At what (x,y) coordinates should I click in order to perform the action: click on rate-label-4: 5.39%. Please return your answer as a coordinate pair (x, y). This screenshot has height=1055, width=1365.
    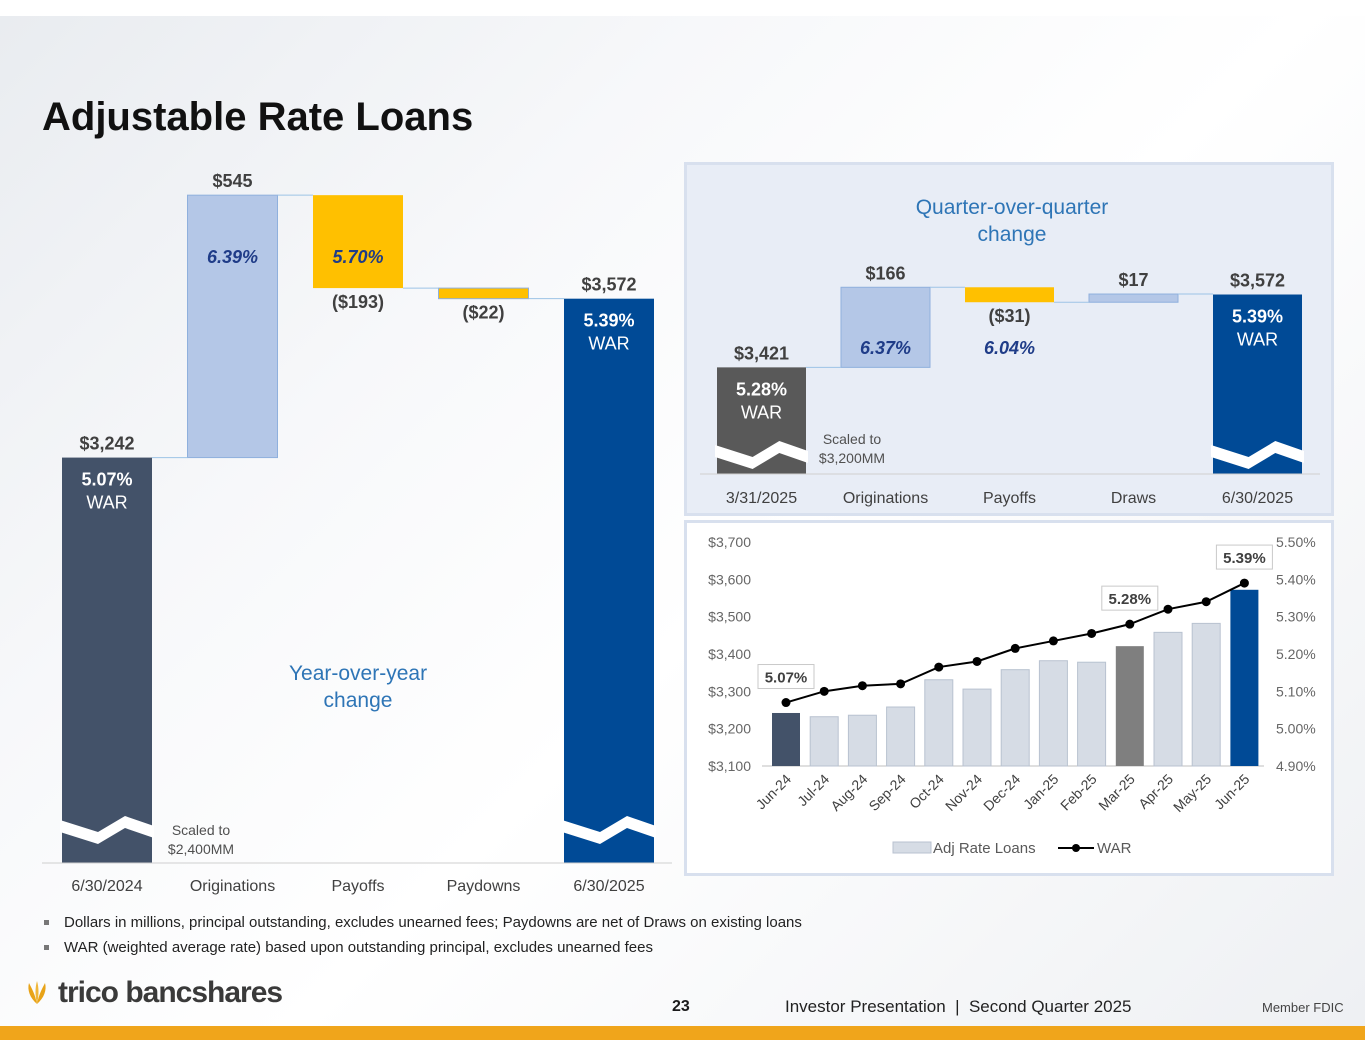
    Looking at the image, I should click on (608, 321).